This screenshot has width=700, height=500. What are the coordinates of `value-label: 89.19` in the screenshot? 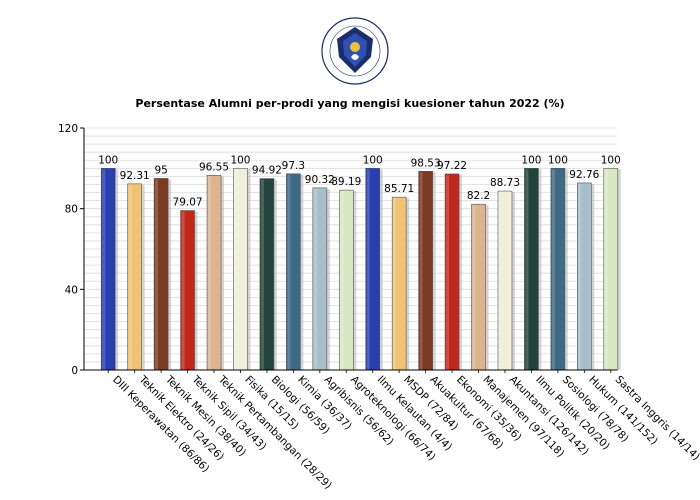 It's located at (346, 182).